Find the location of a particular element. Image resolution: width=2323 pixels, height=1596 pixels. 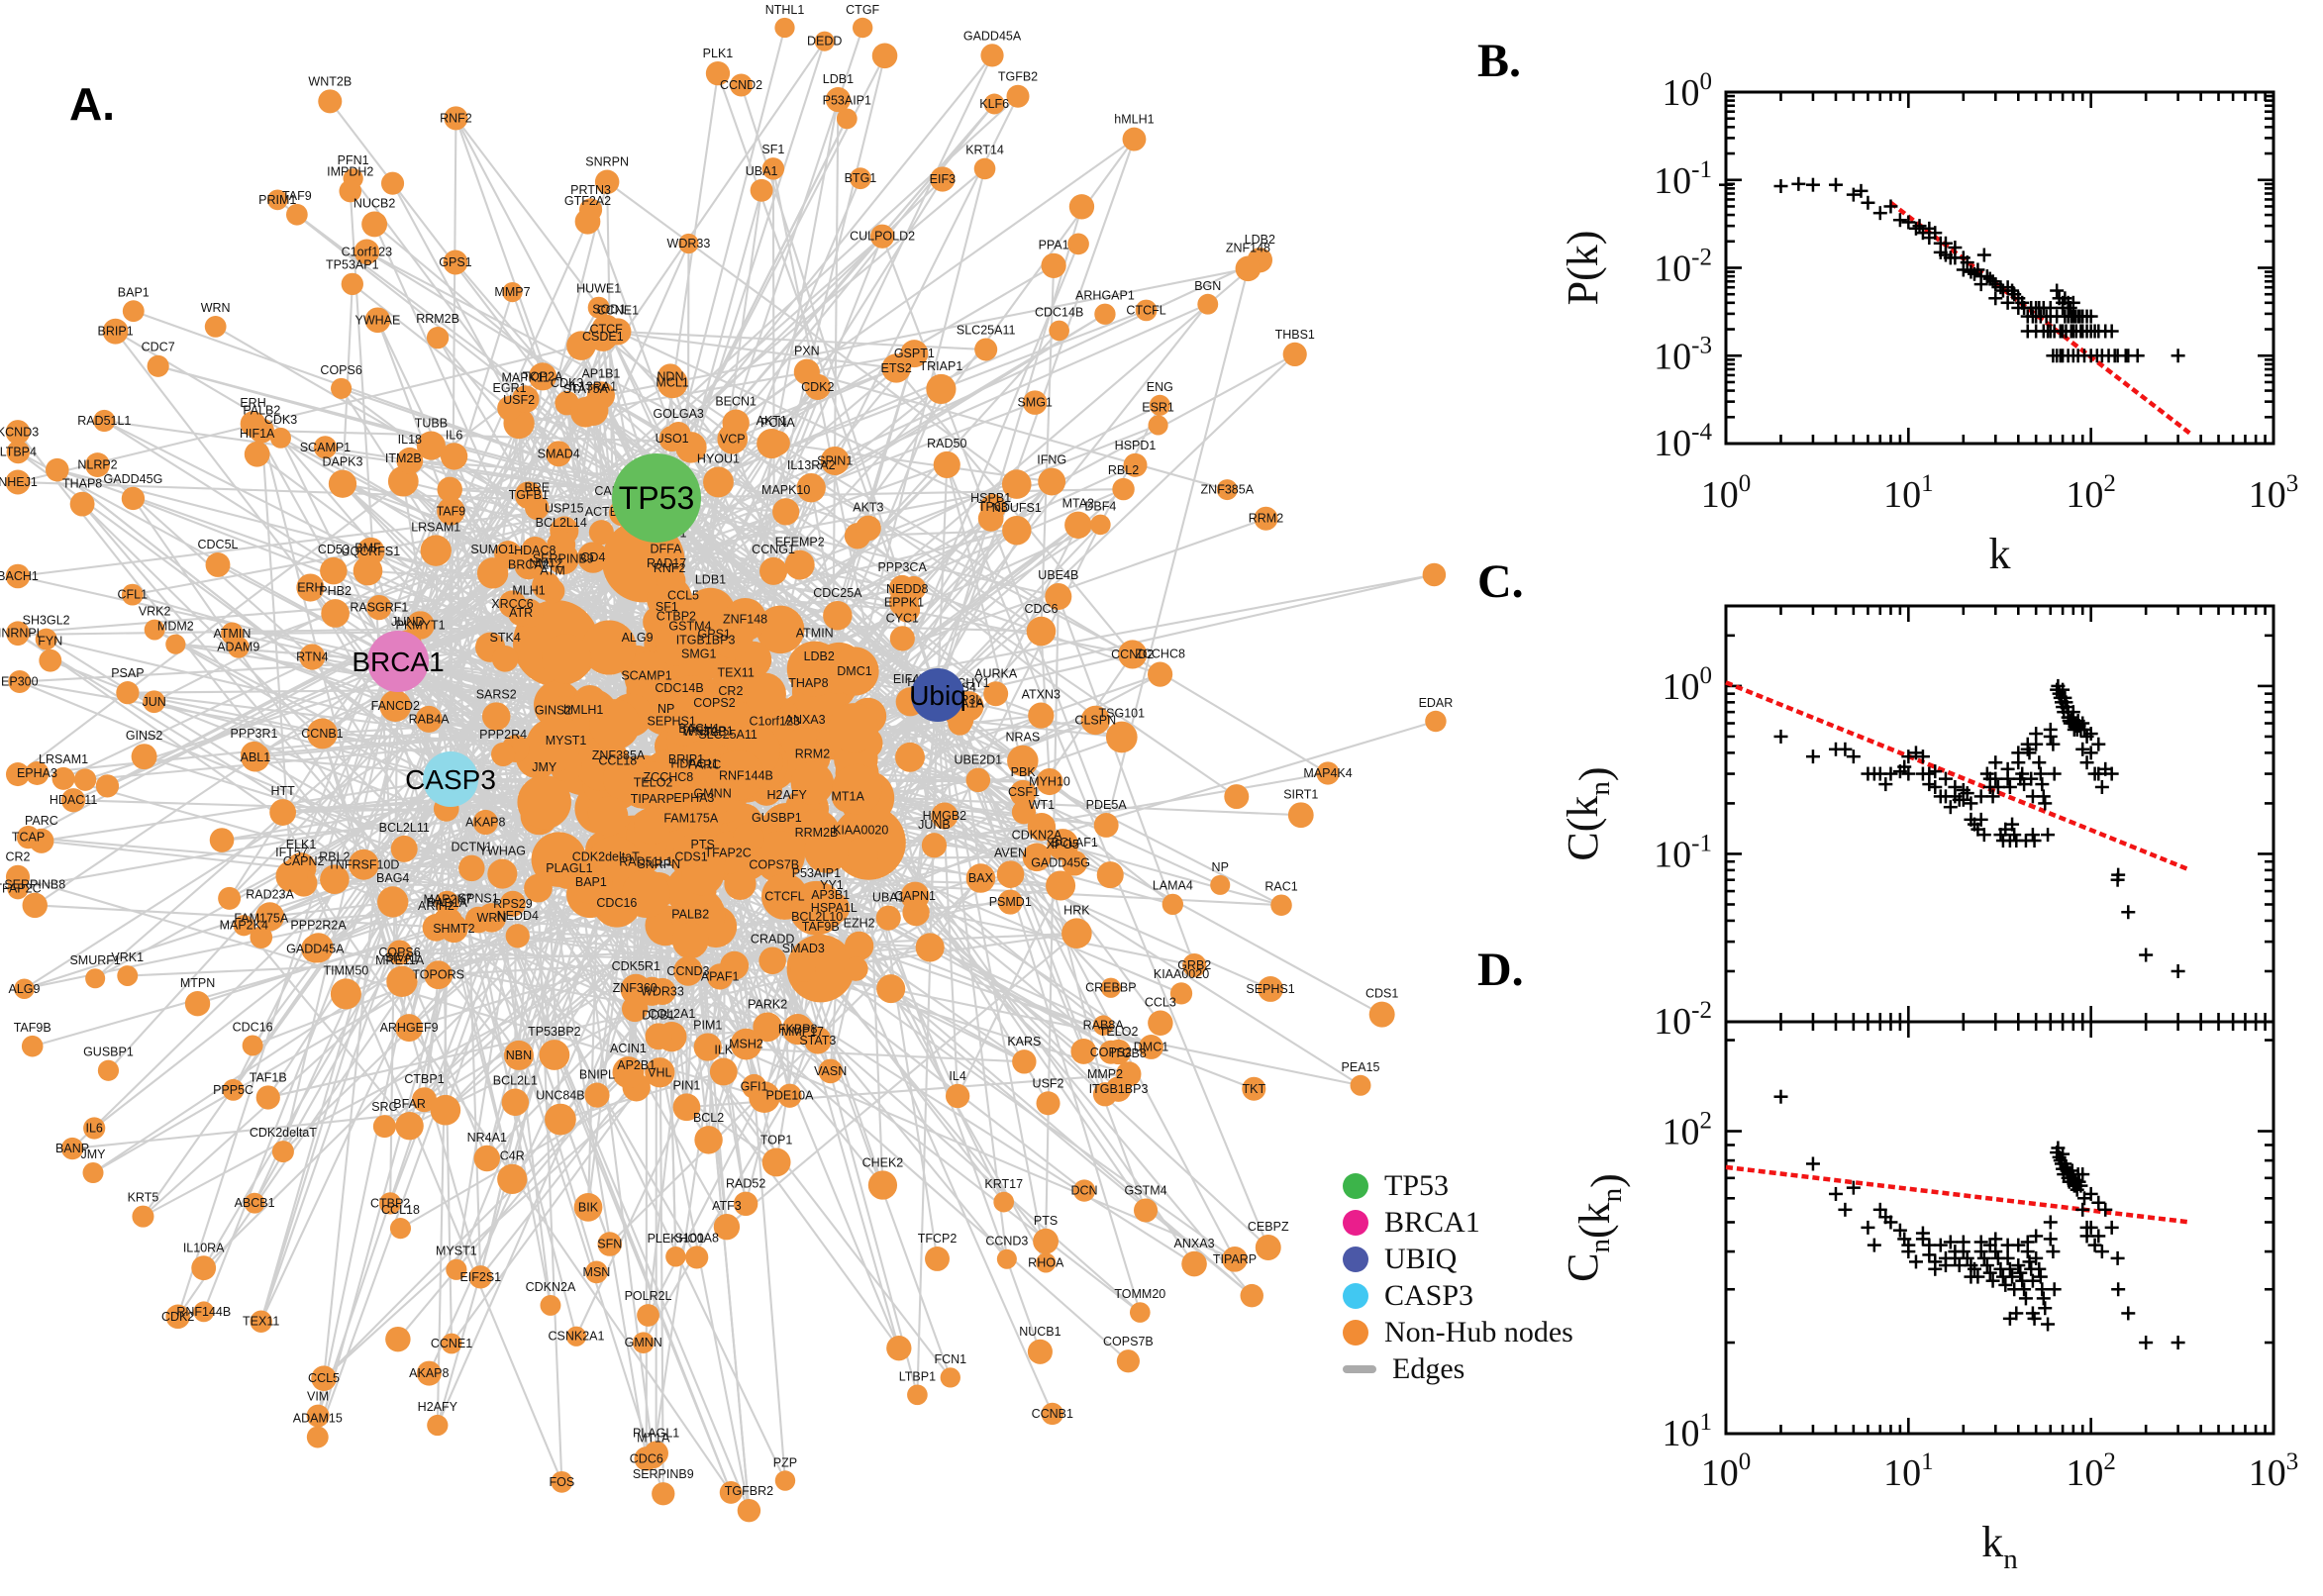

svg-text: RBL2 is located at coordinates (1123, 470).